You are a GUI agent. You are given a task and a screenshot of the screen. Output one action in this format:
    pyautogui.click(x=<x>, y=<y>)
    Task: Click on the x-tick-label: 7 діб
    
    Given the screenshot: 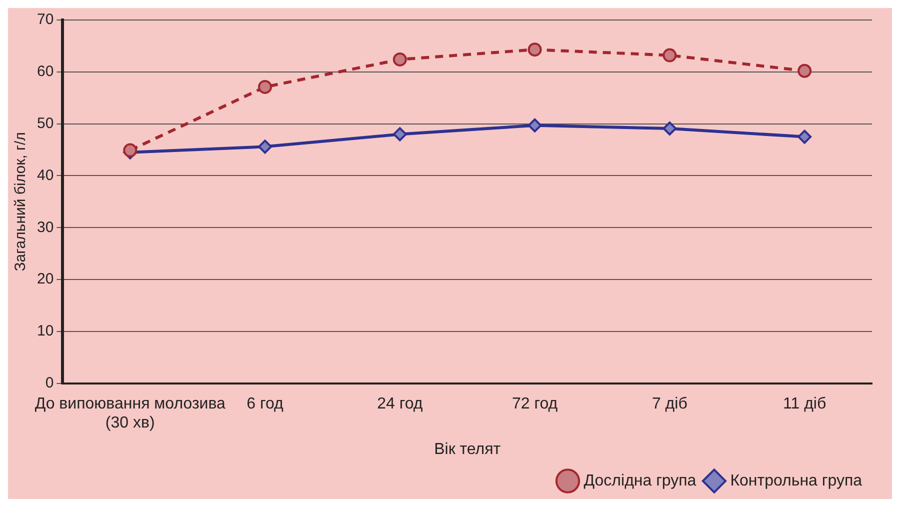 What is the action you would take?
    pyautogui.click(x=670, y=403)
    